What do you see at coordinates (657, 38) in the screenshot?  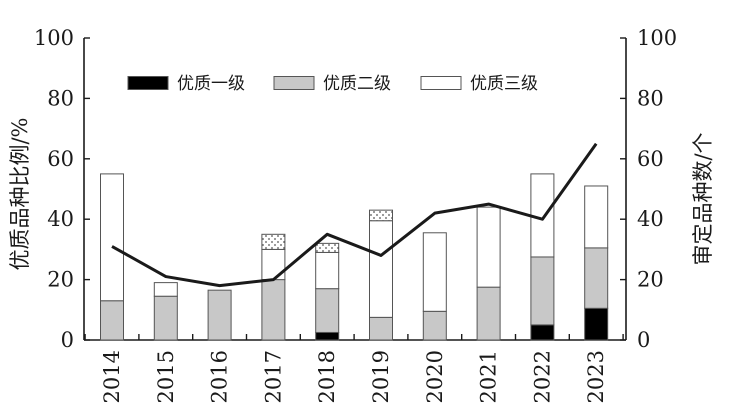 I see `y2-tick-label: 100` at bounding box center [657, 38].